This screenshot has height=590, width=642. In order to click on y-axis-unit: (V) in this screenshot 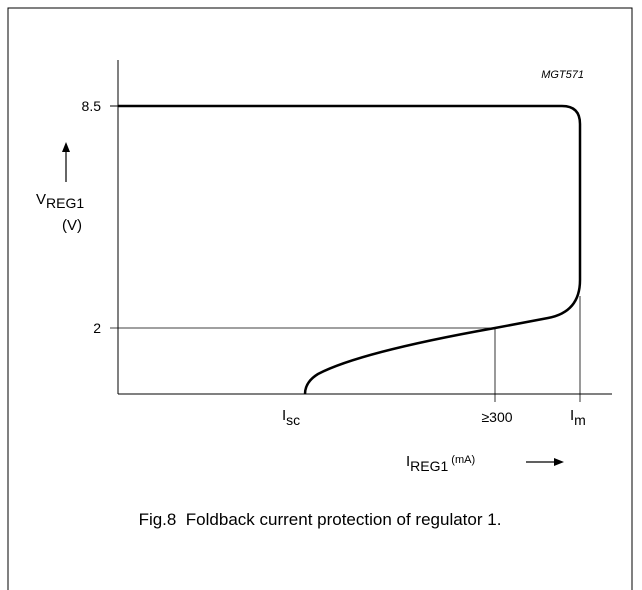, I will do `click(72, 225)`.